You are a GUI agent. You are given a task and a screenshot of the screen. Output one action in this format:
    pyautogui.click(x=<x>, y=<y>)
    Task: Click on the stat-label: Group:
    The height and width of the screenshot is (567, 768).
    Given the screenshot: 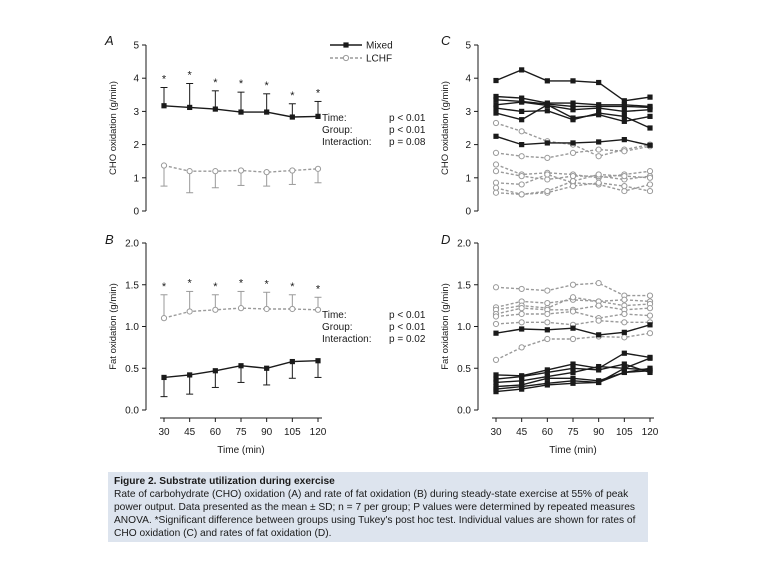 What is the action you would take?
    pyautogui.click(x=337, y=327)
    